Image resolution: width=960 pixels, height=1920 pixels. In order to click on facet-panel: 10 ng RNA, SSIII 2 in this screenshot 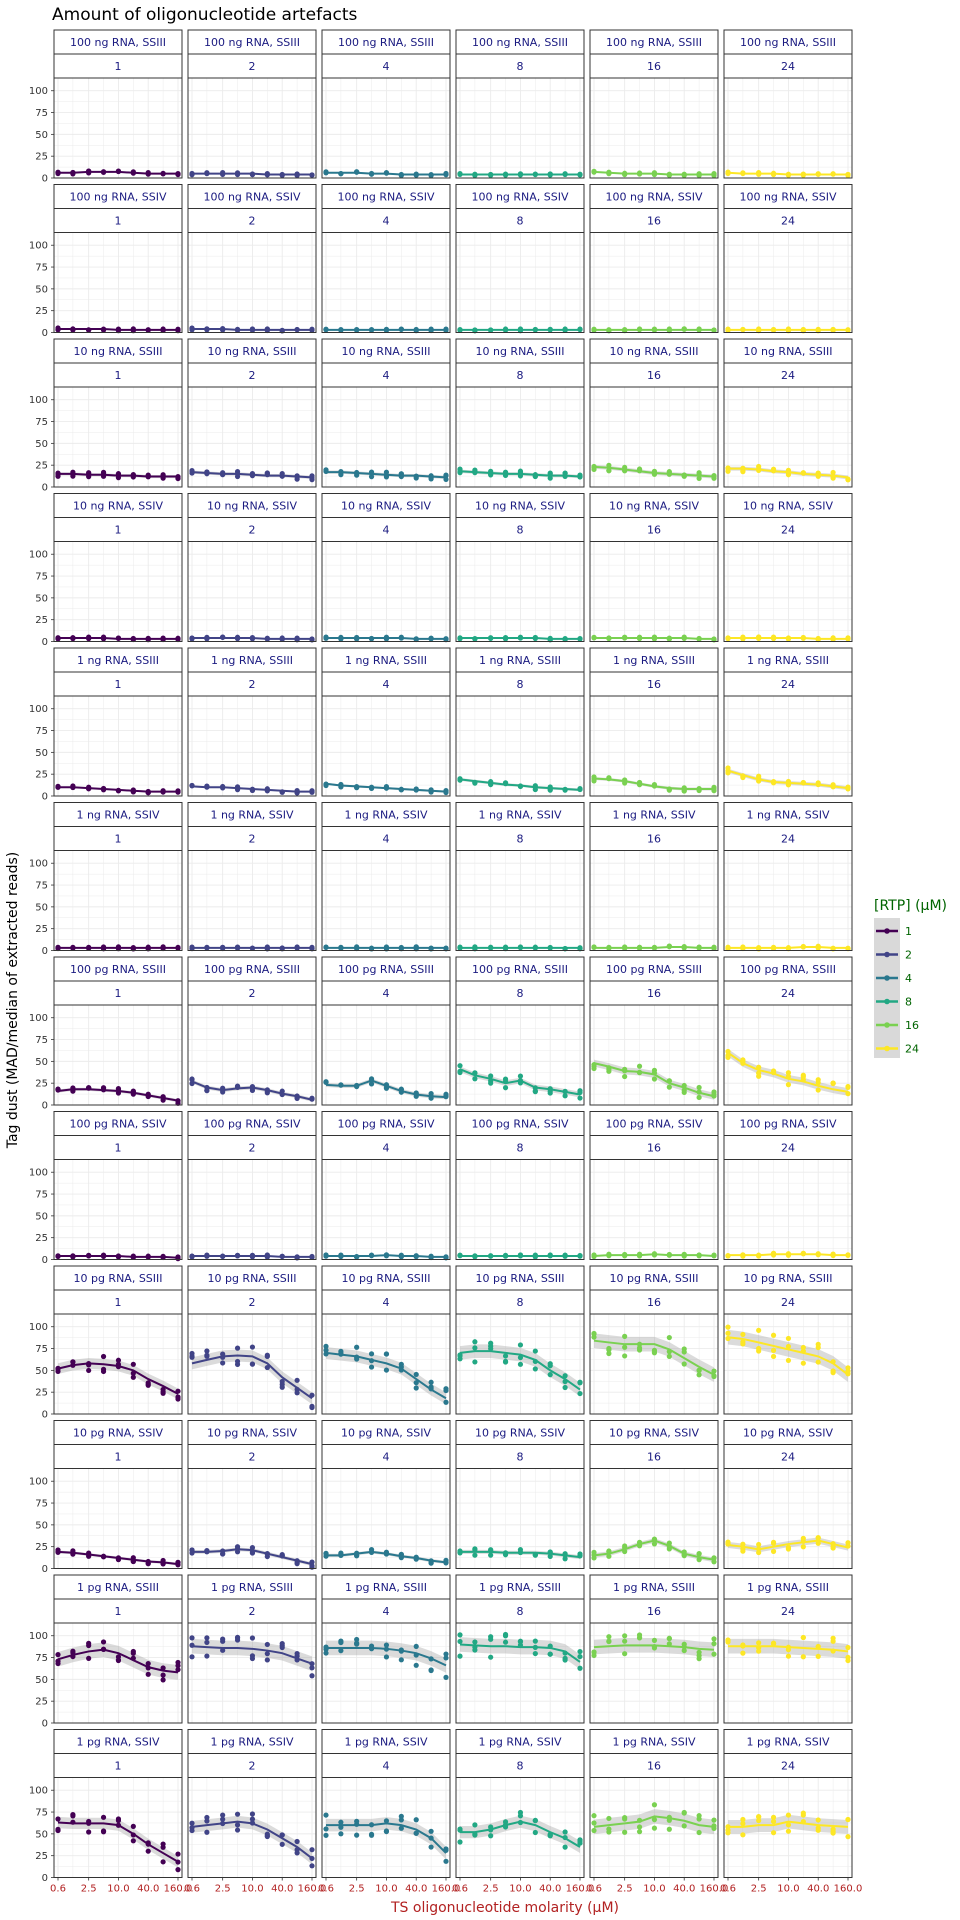, I will do `click(252, 413)`.